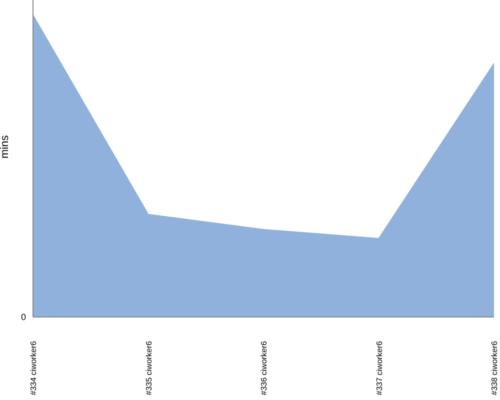 This screenshot has width=500, height=400. Describe the element at coordinates (494, 368) in the screenshot. I see `x-tick-label: #338 ciworker6` at that location.